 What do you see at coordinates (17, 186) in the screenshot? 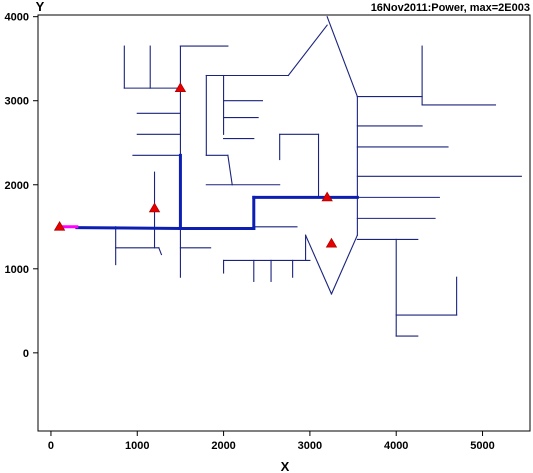
I see `y-tick-label: 2000` at bounding box center [17, 186].